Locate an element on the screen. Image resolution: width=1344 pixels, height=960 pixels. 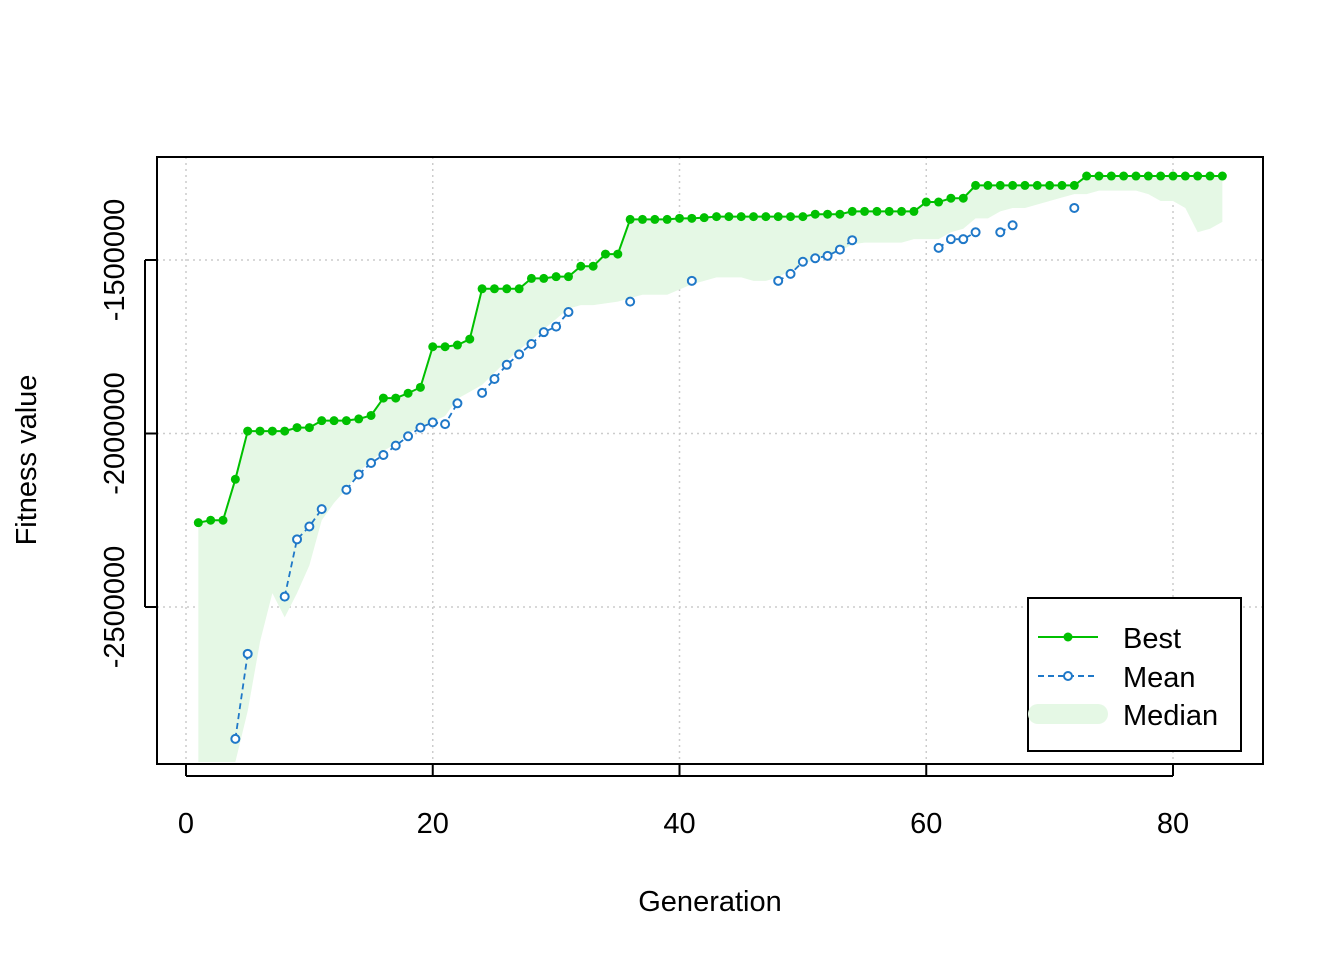
legend-mean-marker is located at coordinates (1068, 676).